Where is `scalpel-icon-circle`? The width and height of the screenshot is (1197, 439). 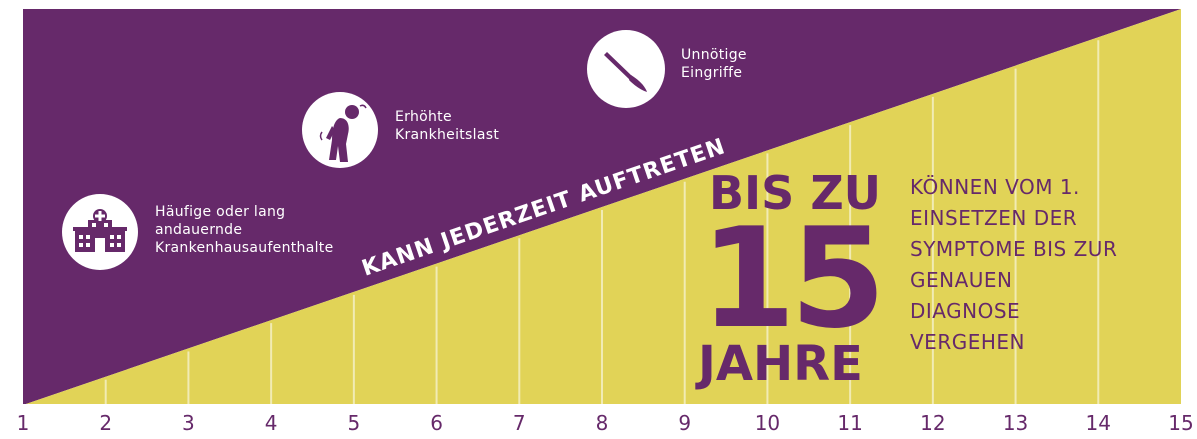
scalpel-icon-circle is located at coordinates (626, 71).